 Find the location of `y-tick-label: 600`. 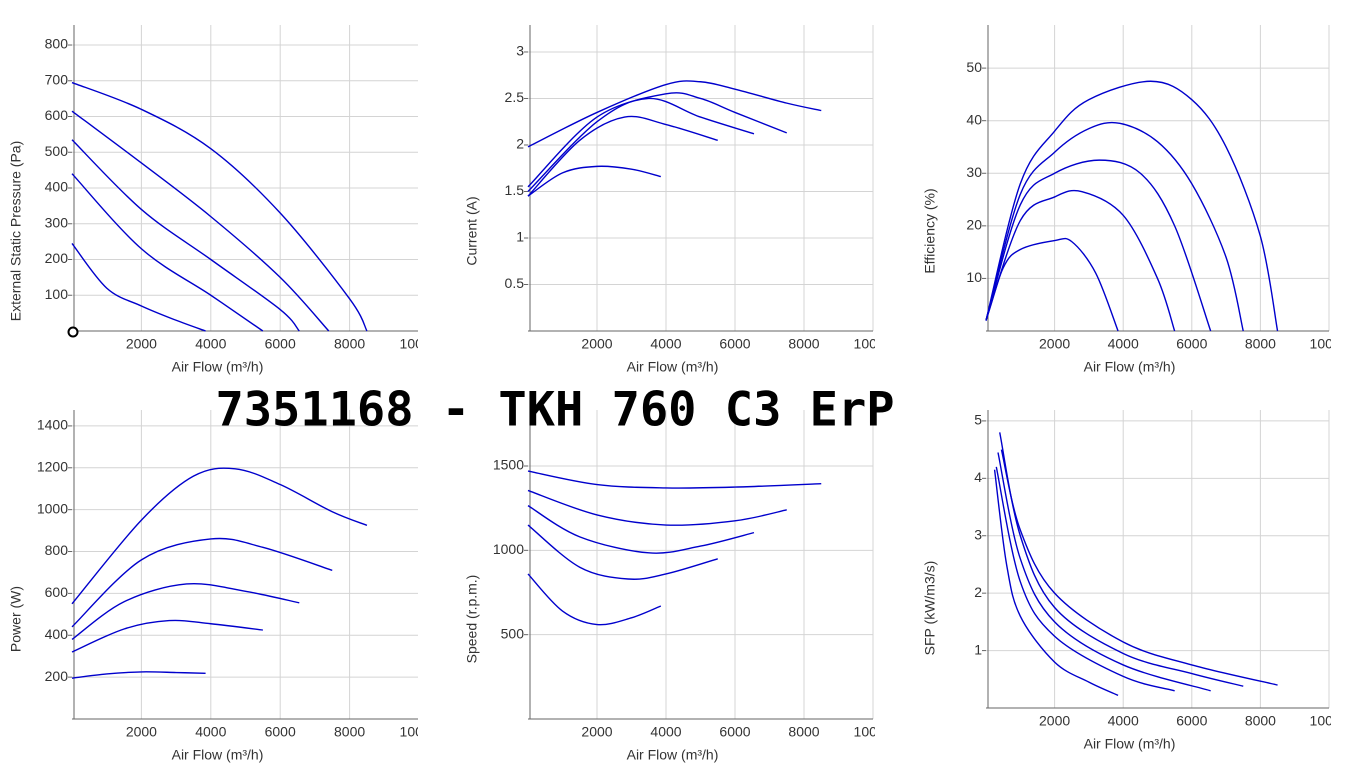

y-tick-label: 600 is located at coordinates (57, 592).